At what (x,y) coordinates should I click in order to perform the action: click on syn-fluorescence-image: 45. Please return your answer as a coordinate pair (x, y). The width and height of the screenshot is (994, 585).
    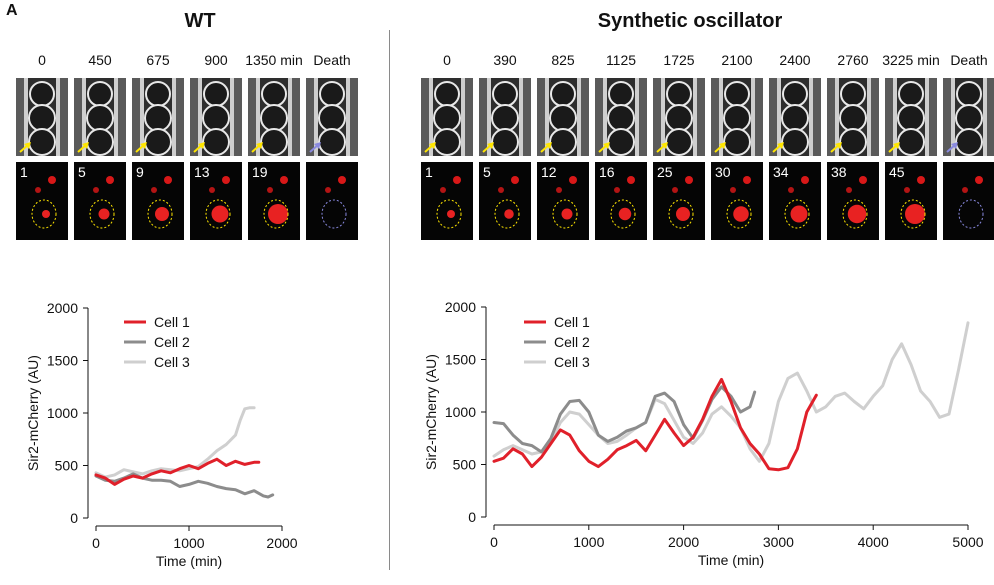
    Looking at the image, I should click on (911, 201).